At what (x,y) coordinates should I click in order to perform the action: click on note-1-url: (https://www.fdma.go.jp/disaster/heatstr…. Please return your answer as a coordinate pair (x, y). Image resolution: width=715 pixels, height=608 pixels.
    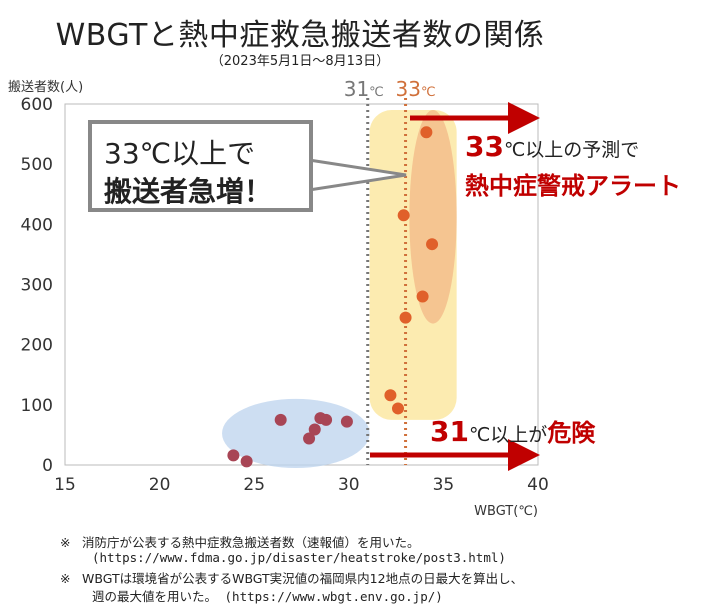
    Looking at the image, I should click on (299, 557).